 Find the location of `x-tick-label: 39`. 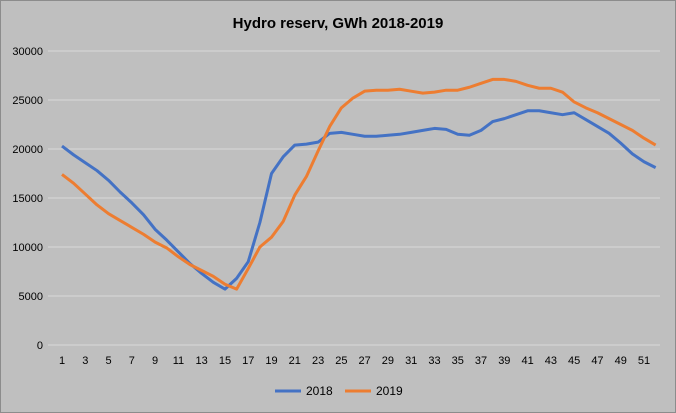

x-tick-label: 39 is located at coordinates (504, 361).